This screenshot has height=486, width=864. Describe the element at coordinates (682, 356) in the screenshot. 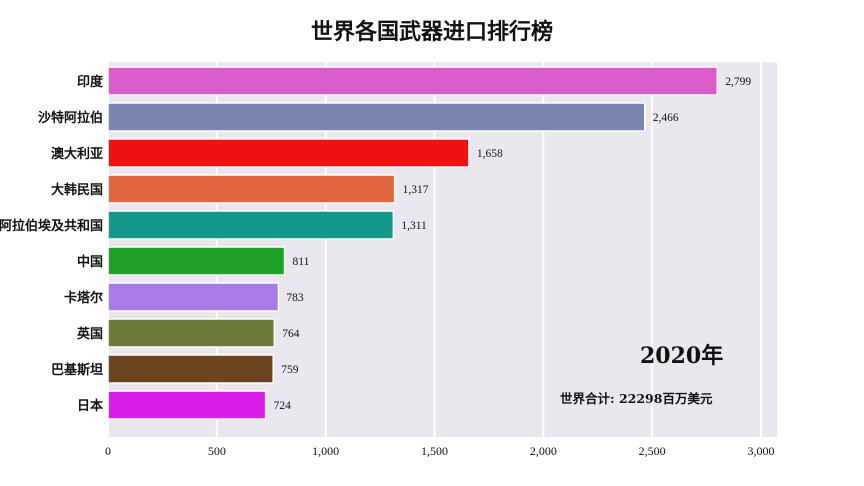

I see `year-label: 2020年` at that location.